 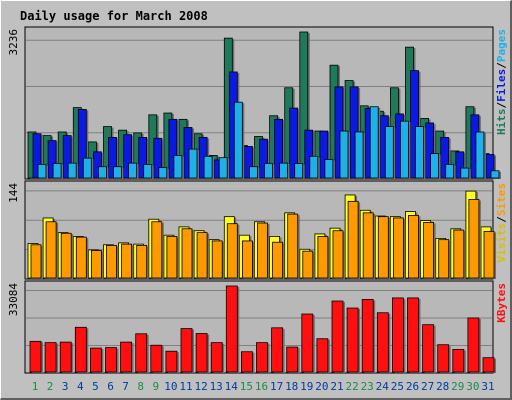 I want to click on chart-title: Daily usage for March 2008, so click(x=114, y=16).